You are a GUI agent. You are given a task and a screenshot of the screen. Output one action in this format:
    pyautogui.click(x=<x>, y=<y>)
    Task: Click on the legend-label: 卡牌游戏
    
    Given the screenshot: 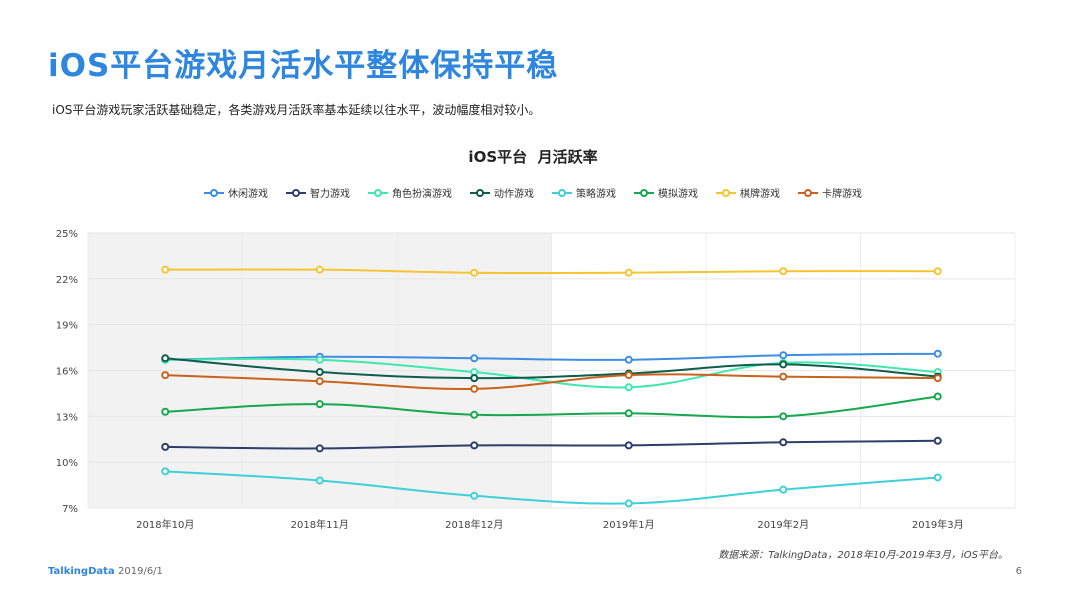 What is the action you would take?
    pyautogui.click(x=842, y=194)
    